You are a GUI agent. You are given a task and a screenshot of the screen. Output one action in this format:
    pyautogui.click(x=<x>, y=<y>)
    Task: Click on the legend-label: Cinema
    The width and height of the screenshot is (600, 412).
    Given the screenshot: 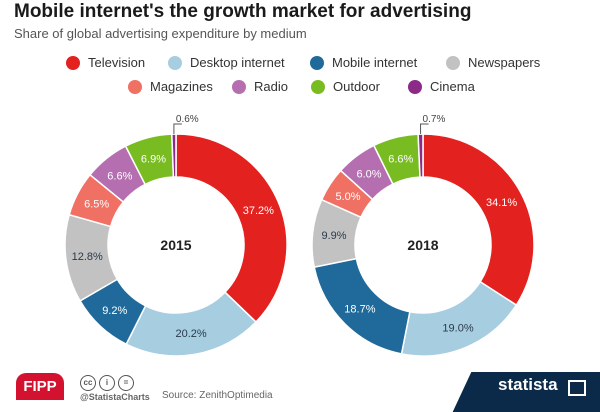 What is the action you would take?
    pyautogui.click(x=452, y=86)
    